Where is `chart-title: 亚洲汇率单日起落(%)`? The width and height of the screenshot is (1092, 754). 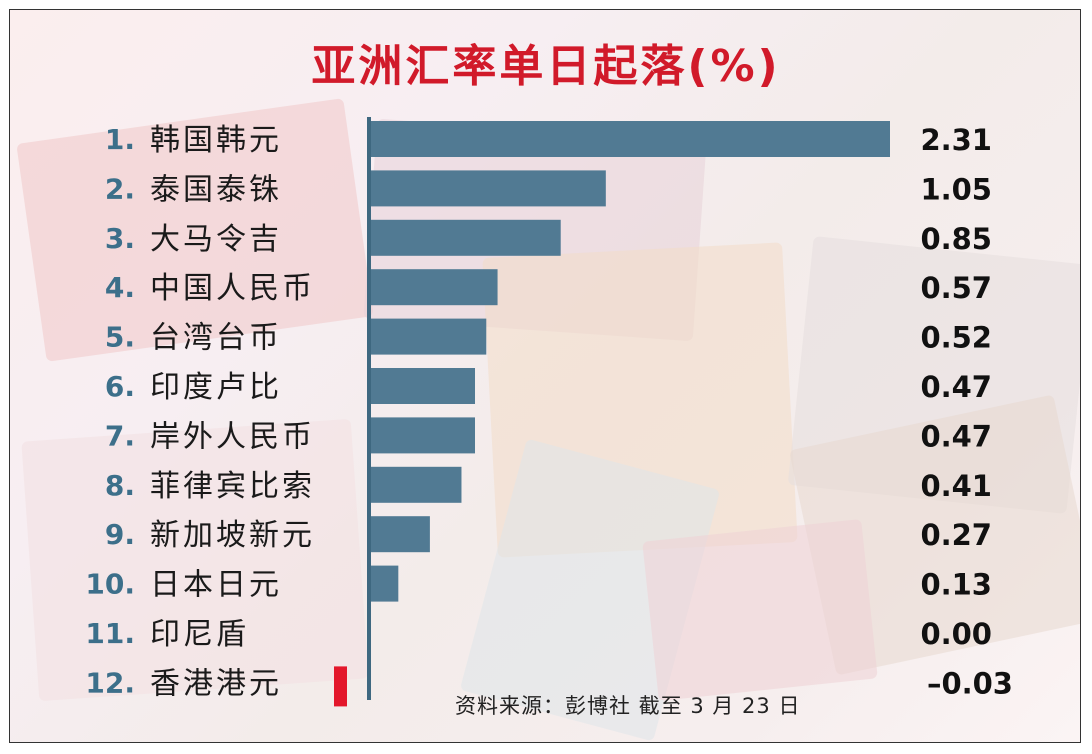
chart-title: 亚洲汇率单日起落(%) is located at coordinates (546, 66).